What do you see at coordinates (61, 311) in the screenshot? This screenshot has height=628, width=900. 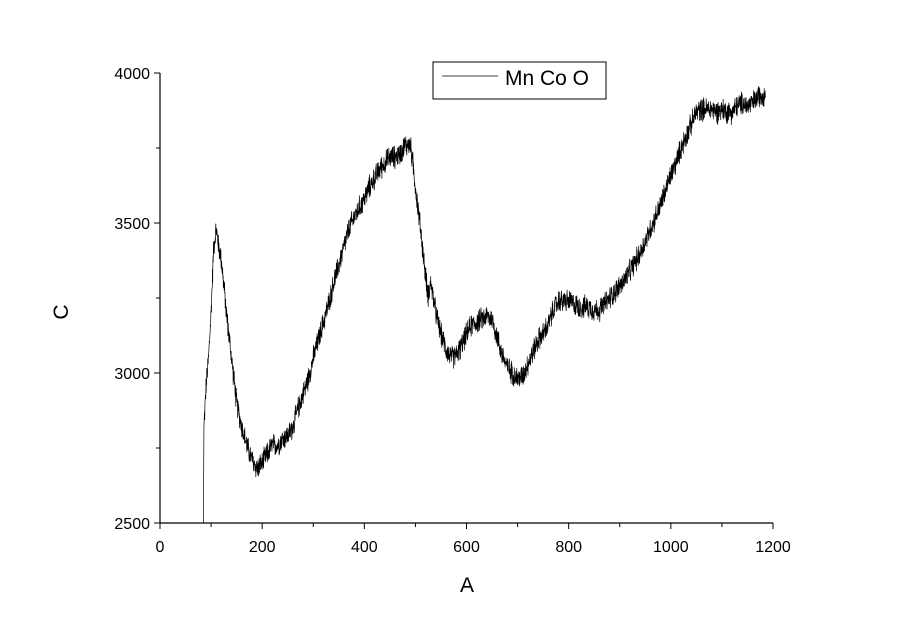 I see `y-axis-title: C` at bounding box center [61, 311].